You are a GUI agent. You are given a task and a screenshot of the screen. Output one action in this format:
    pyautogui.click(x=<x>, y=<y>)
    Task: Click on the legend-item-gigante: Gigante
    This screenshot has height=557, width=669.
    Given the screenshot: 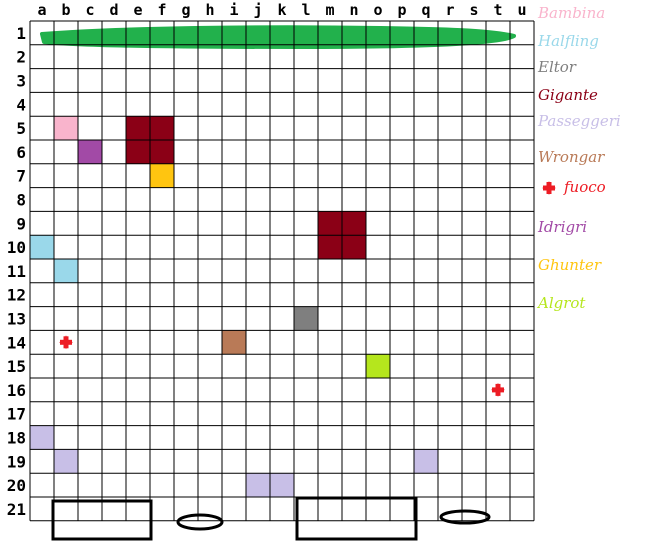 What is the action you would take?
    pyautogui.click(x=568, y=95)
    